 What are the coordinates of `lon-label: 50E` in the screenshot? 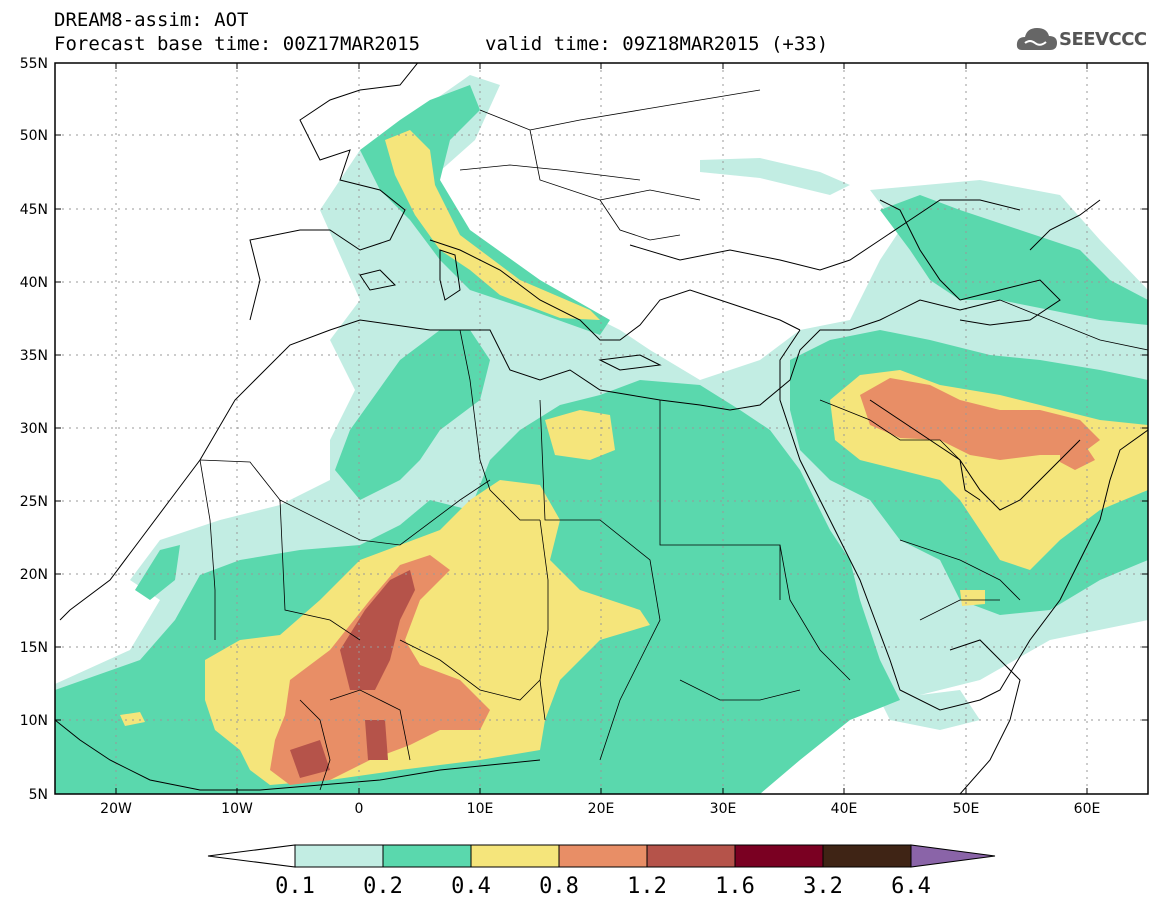 It's located at (966, 809).